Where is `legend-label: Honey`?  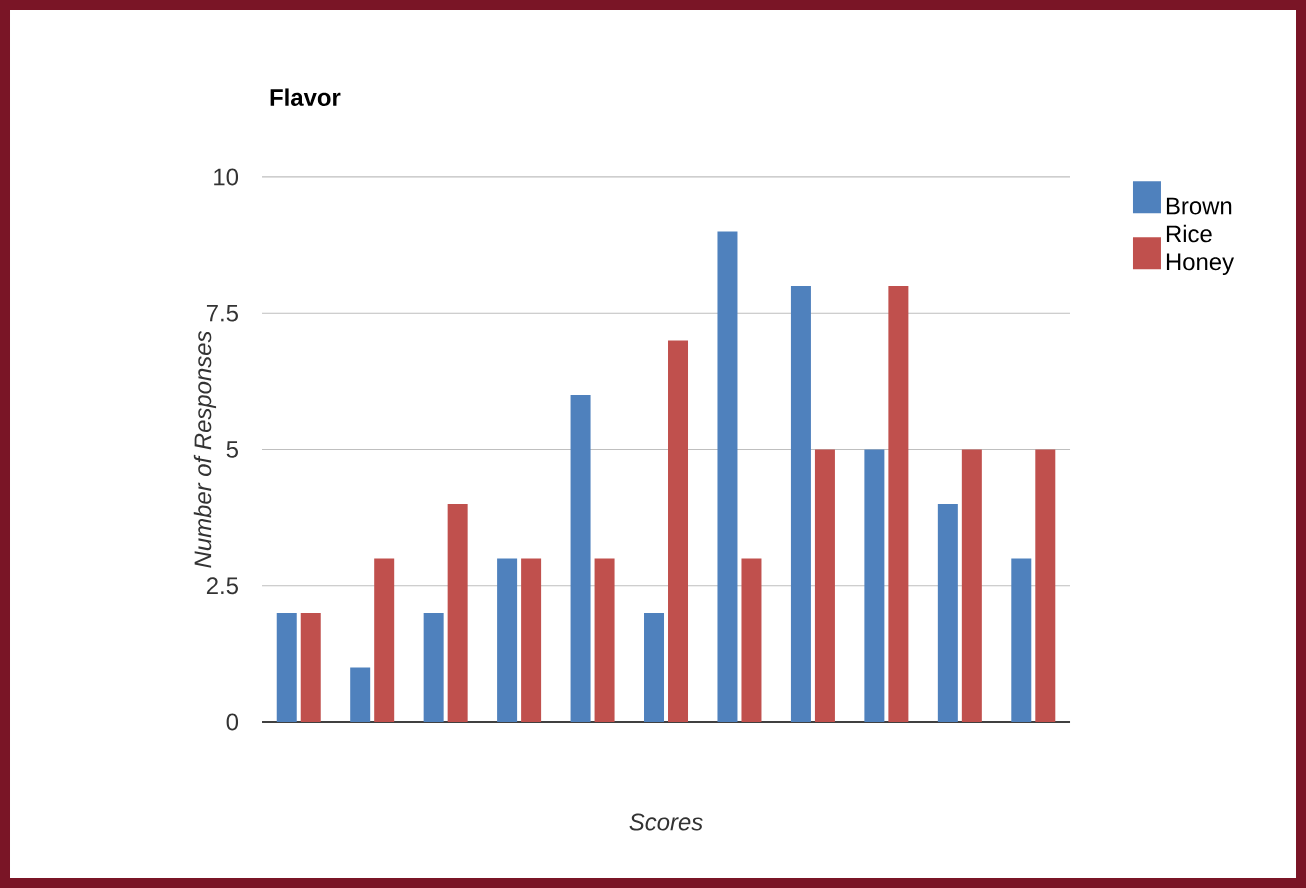 legend-label: Honey is located at coordinates (1200, 264).